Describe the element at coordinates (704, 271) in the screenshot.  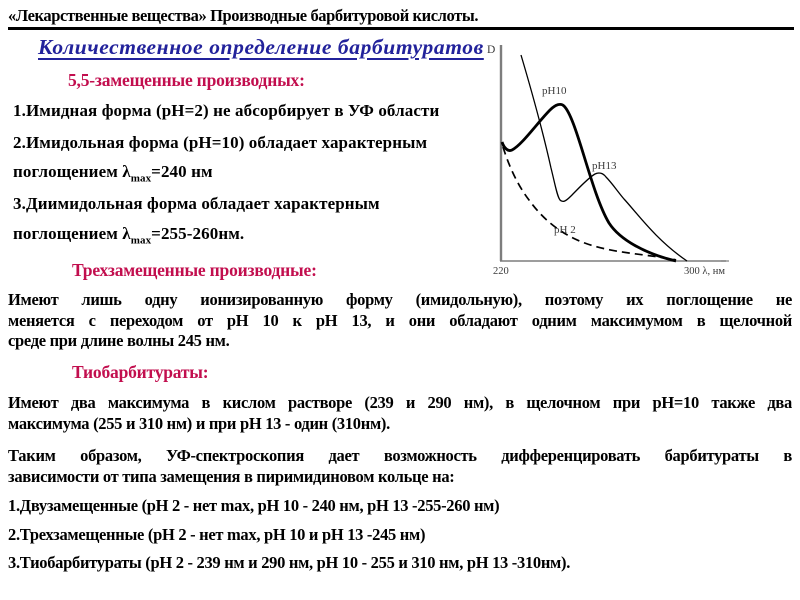
I see `x-tick-300: 300 λ, нм` at that location.